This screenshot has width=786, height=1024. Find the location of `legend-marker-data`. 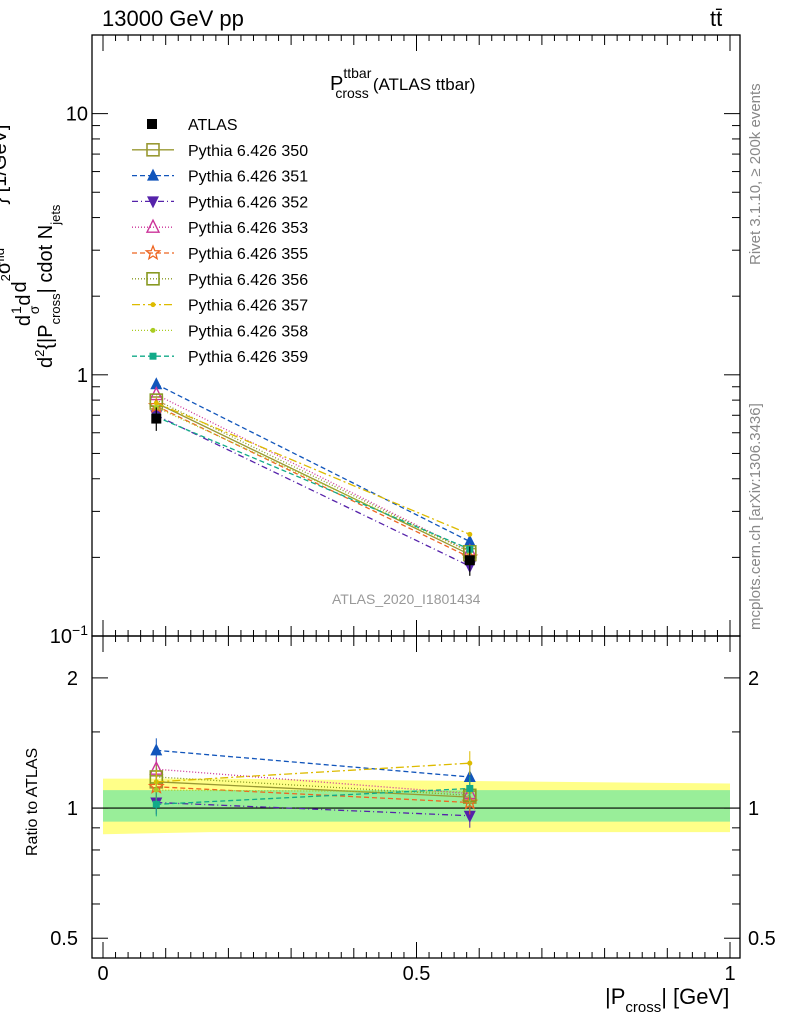

legend-marker-data is located at coordinates (152, 124).